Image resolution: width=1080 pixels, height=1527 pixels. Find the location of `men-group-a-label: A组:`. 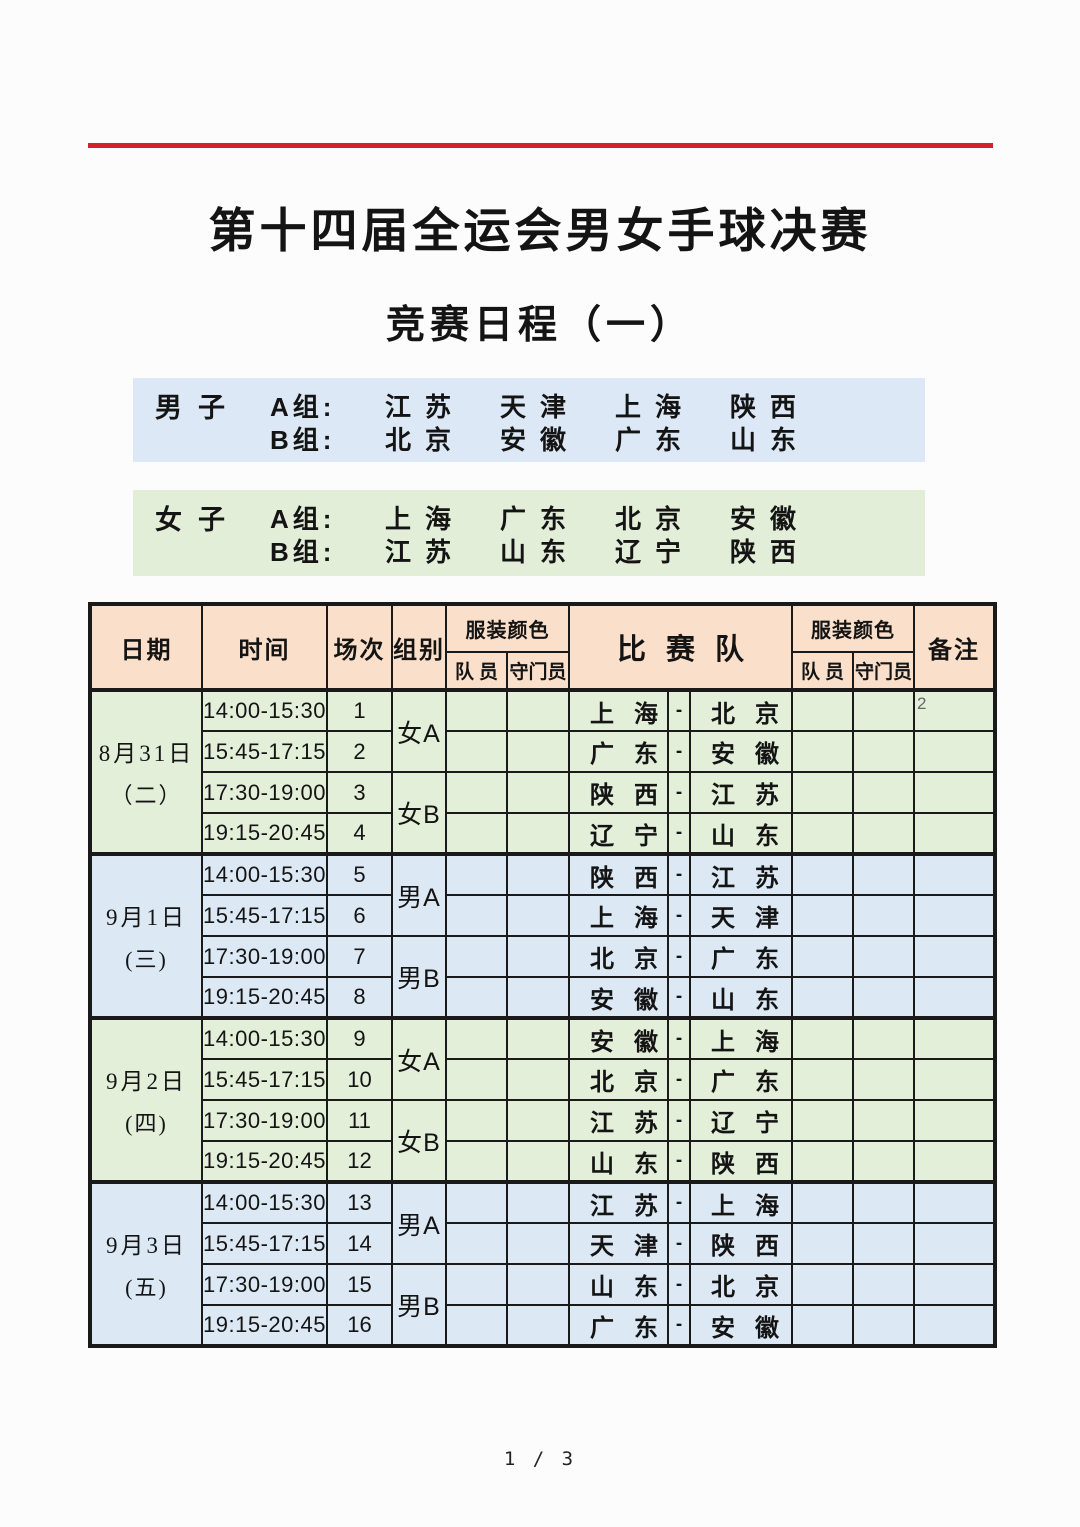

men-group-a-label: A组: is located at coordinates (303, 407).